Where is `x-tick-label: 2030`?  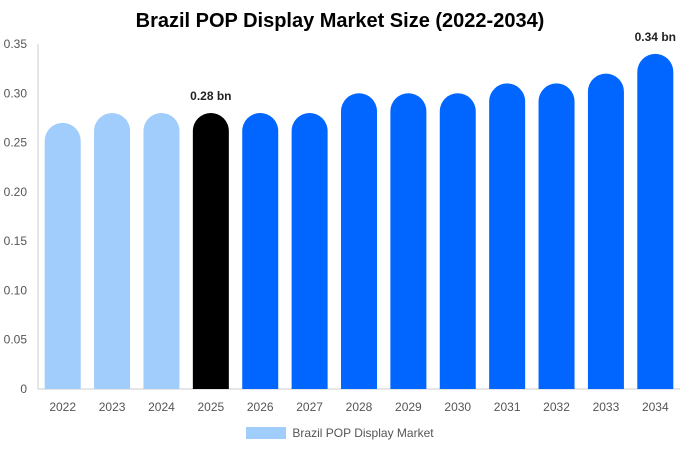 x-tick-label: 2030 is located at coordinates (457, 407).